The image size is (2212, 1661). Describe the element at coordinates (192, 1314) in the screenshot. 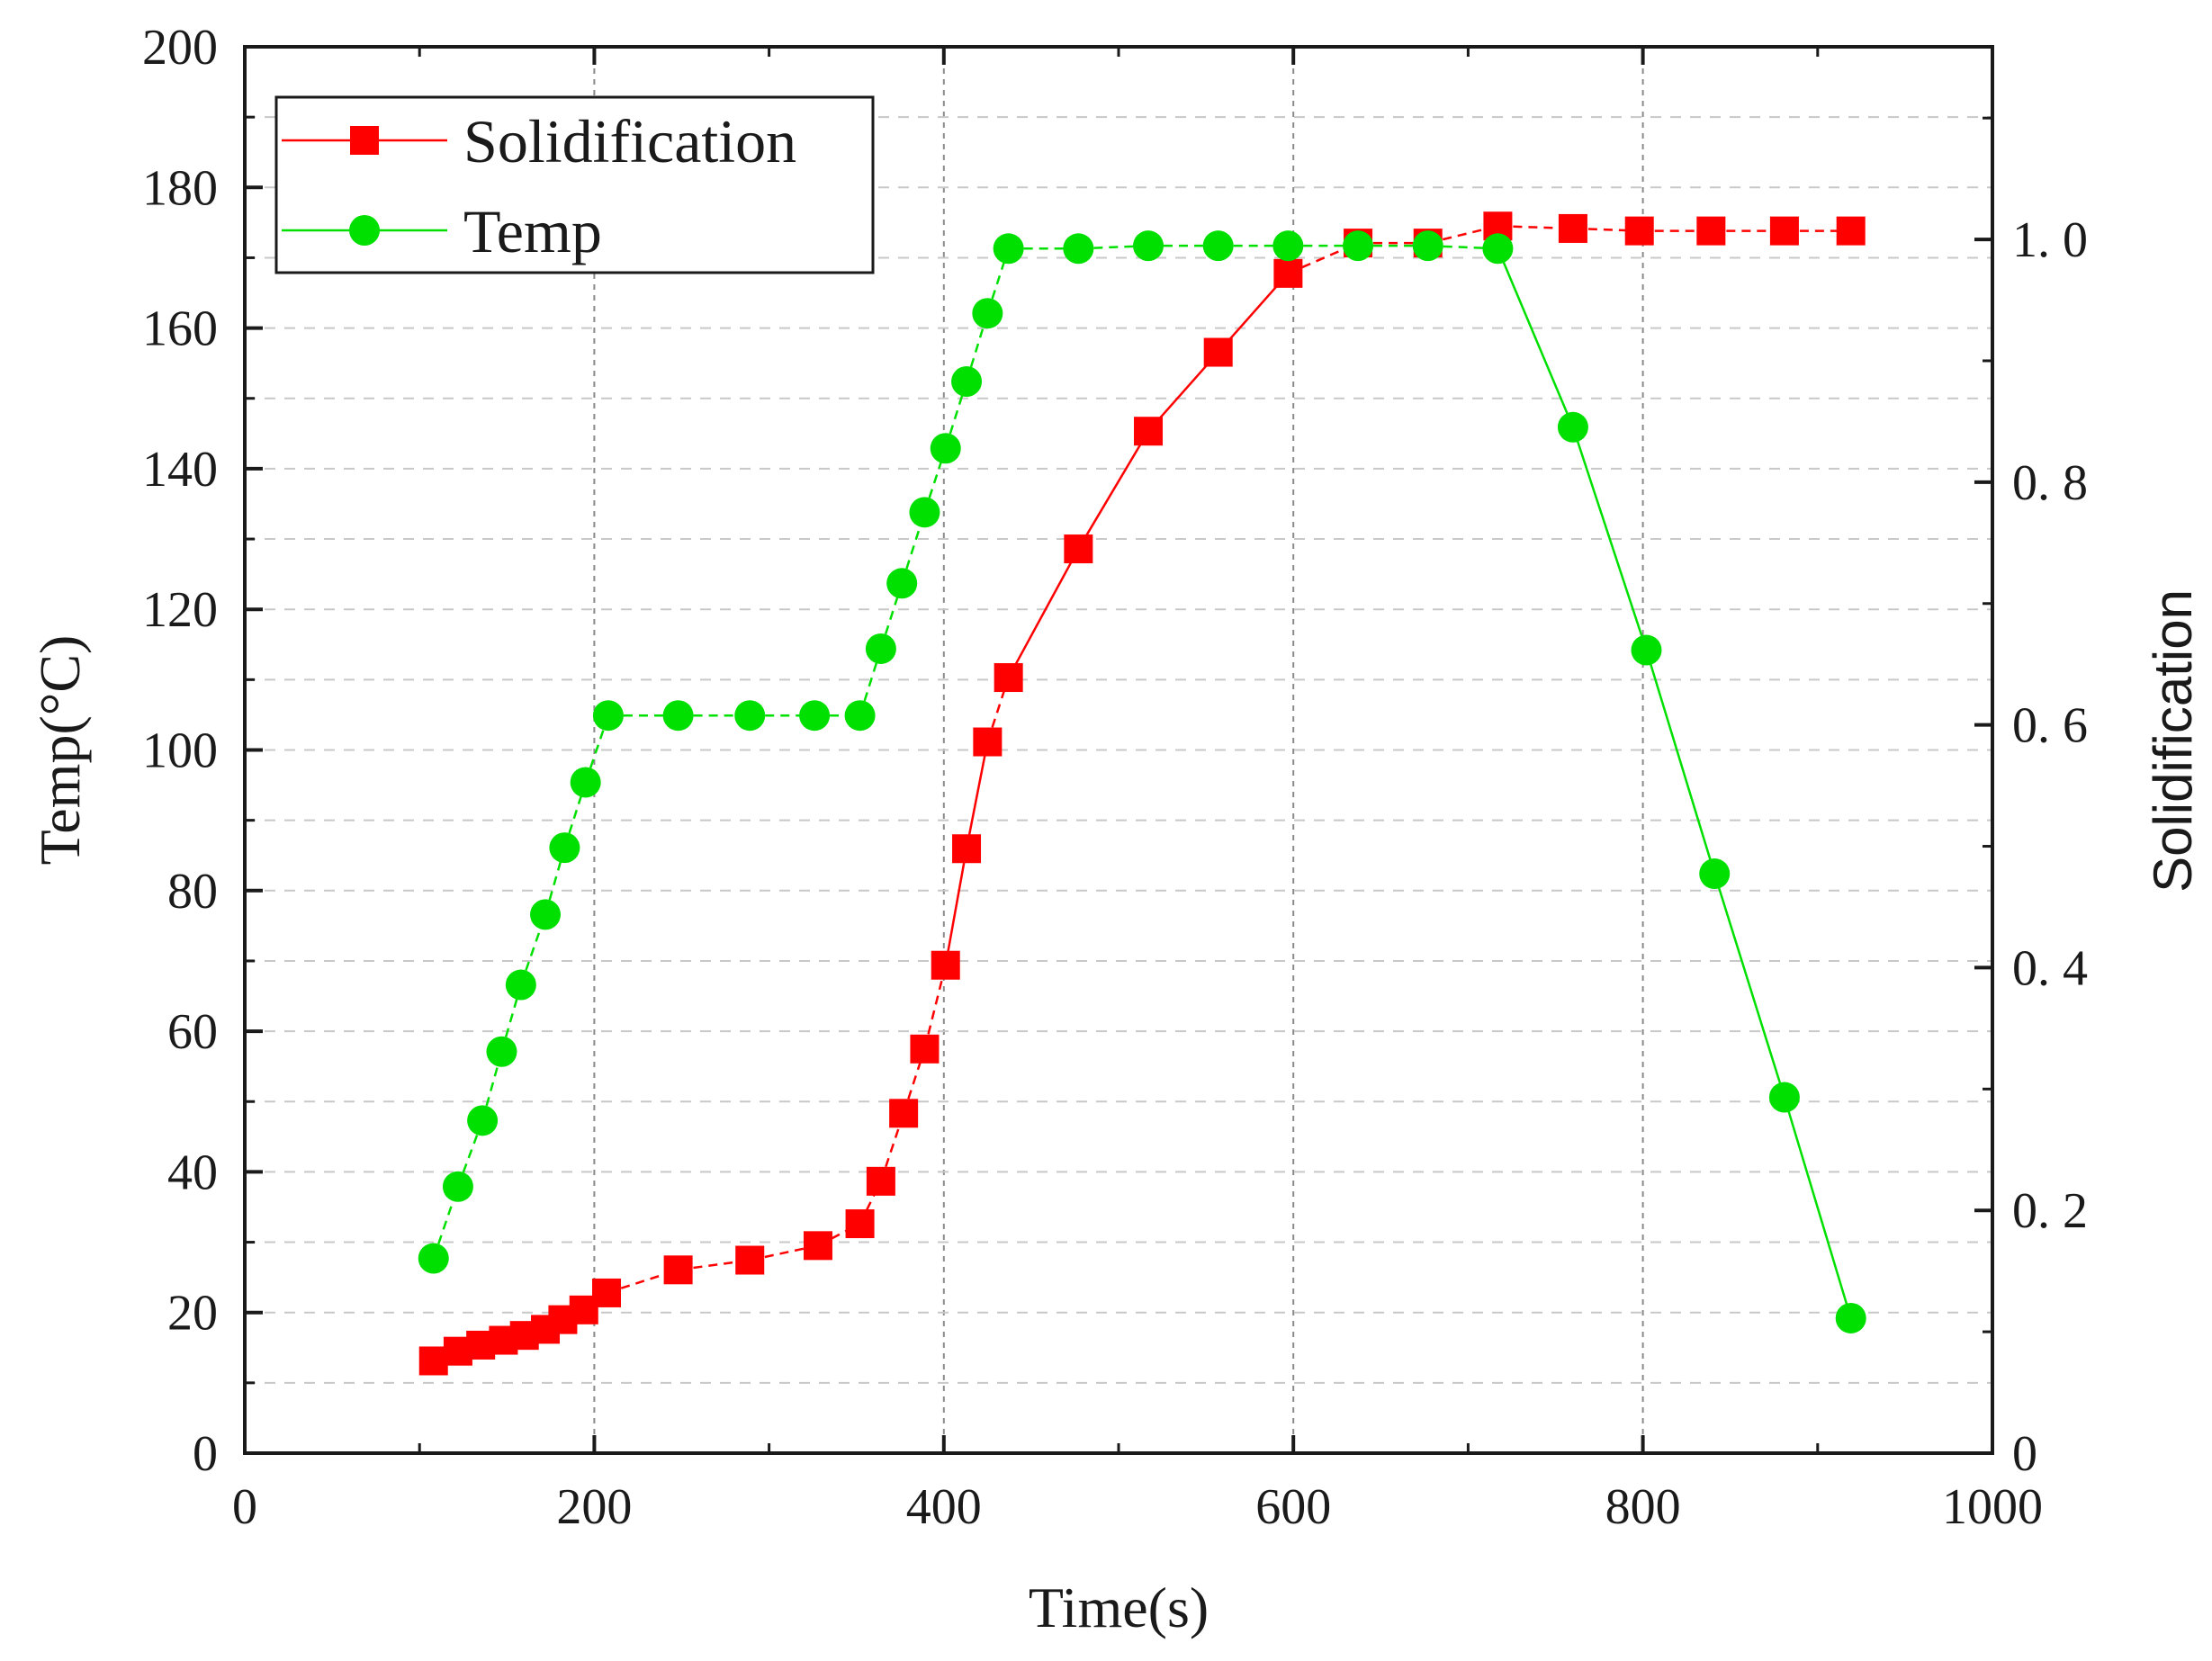

I see `y-tick-label: 20` at that location.